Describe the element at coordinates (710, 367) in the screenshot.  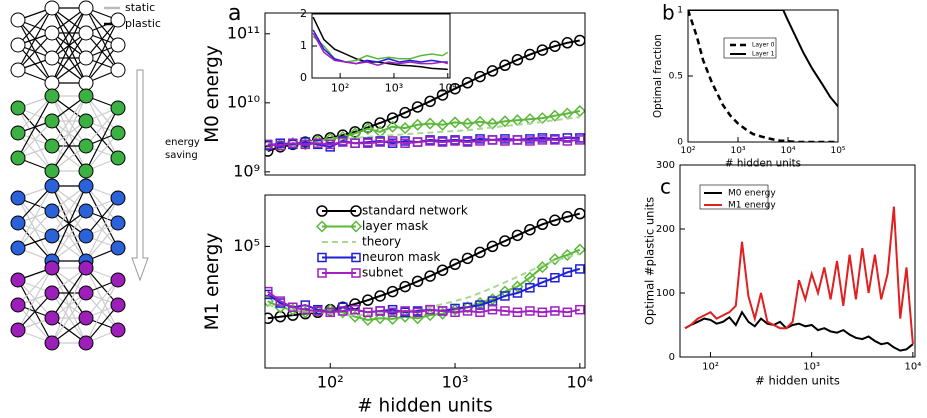
I see `x-tick-label: 10²` at that location.